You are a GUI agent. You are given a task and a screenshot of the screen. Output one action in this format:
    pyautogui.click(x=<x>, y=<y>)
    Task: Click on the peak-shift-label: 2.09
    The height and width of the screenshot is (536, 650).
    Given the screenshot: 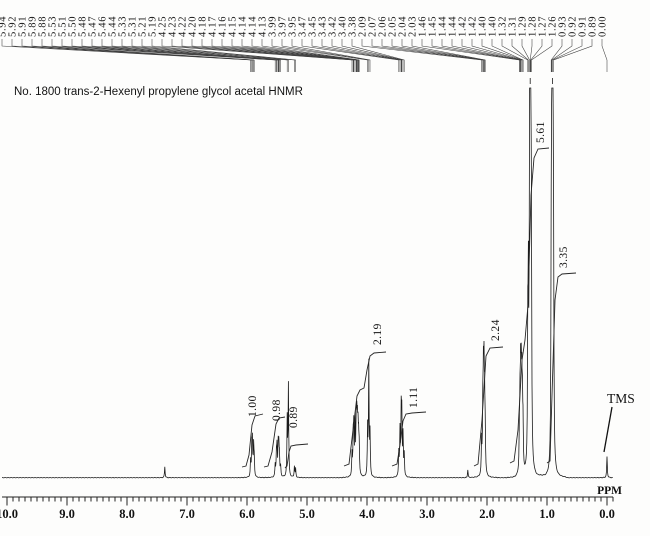 What is the action you would take?
    pyautogui.click(x=363, y=26)
    